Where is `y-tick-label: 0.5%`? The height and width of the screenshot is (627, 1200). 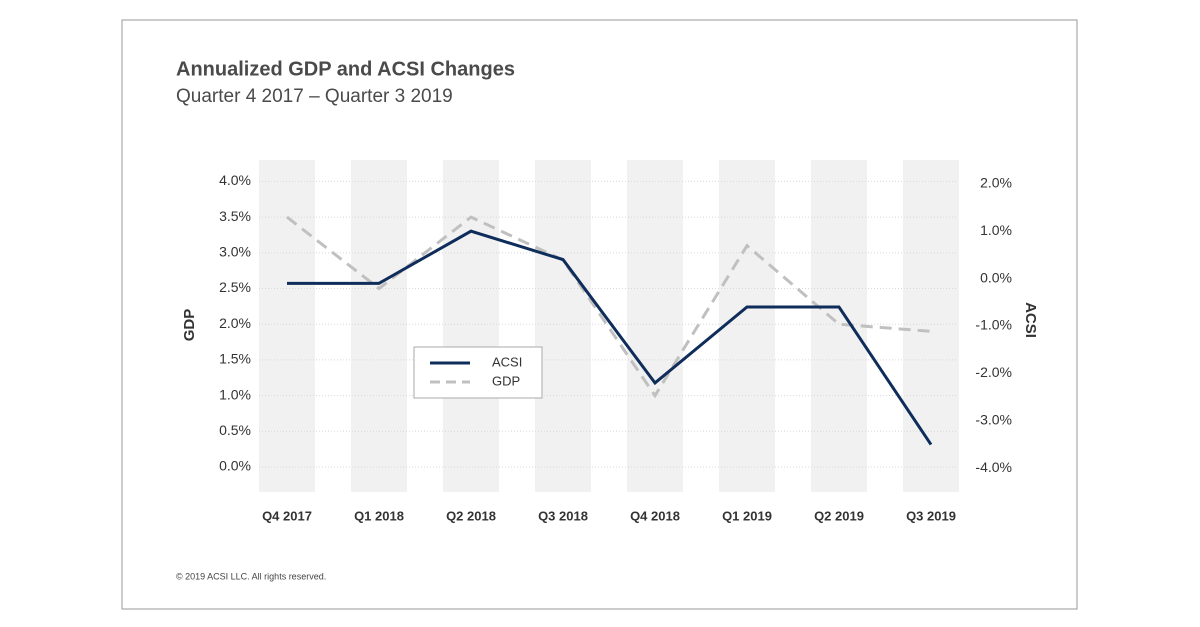 y-tick-label: 0.5% is located at coordinates (235, 430).